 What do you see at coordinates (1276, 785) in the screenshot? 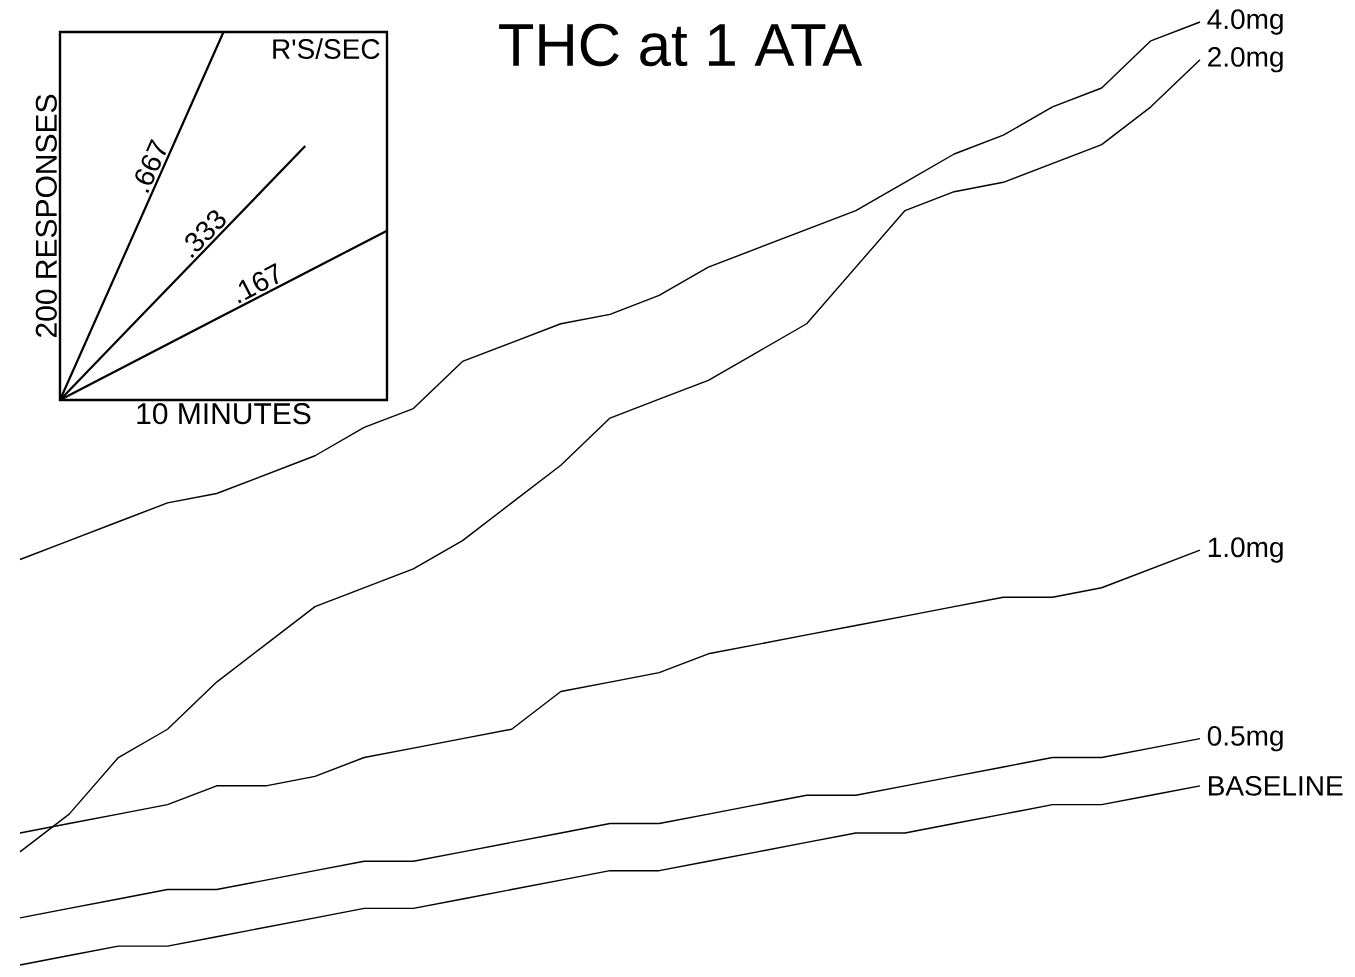
I see `series-label: BASELINE` at bounding box center [1276, 785].